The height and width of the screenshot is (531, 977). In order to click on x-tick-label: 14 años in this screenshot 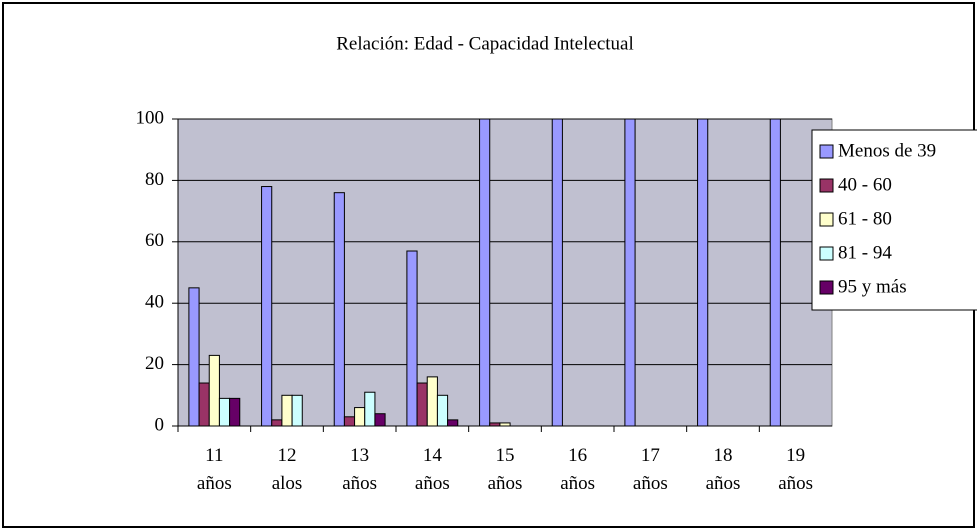, I will do `click(432, 469)`.